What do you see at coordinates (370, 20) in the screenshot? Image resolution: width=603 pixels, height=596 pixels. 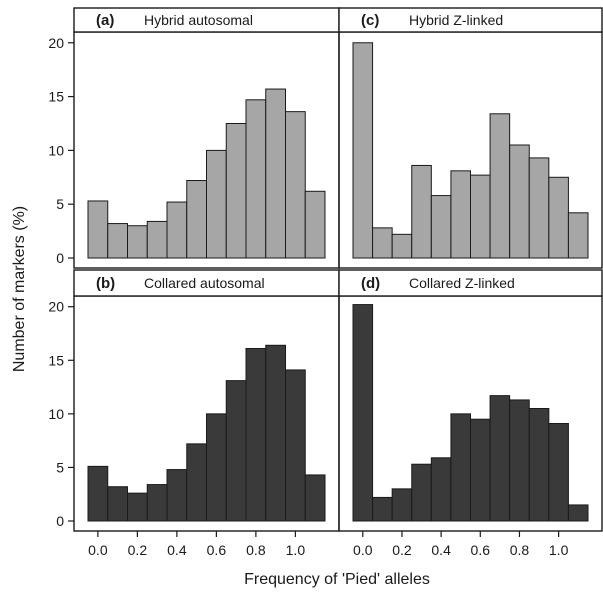 I see `panel-letter: (c)` at bounding box center [370, 20].